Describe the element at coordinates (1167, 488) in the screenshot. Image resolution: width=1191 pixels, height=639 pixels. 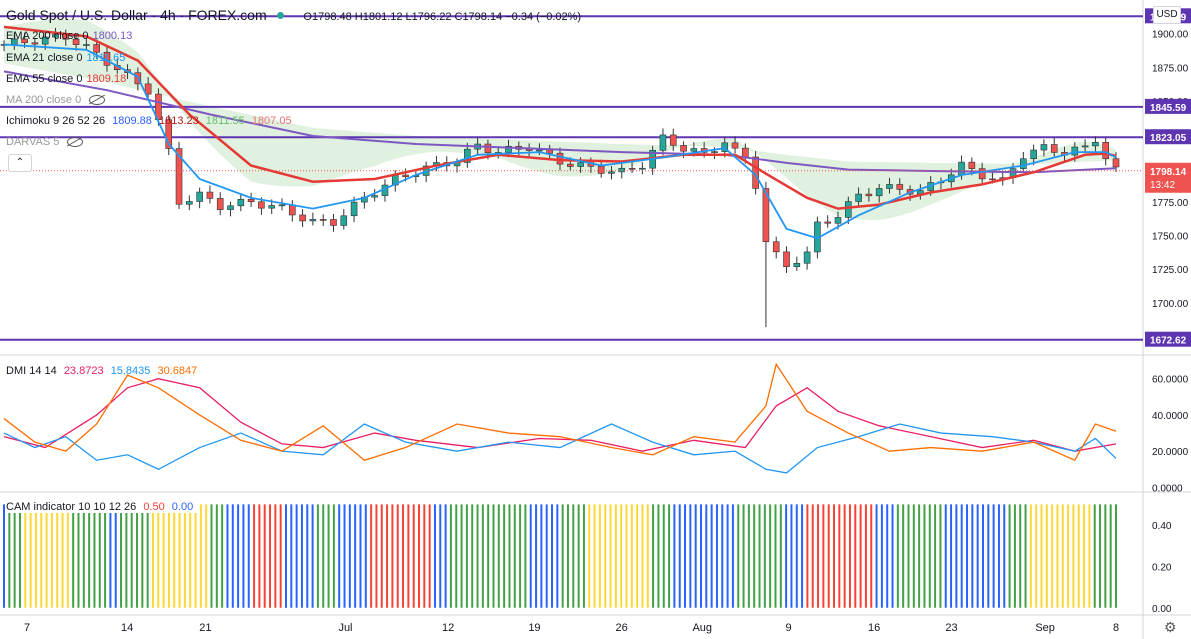
I see `dmi-tick-label: 0.0000` at that location.